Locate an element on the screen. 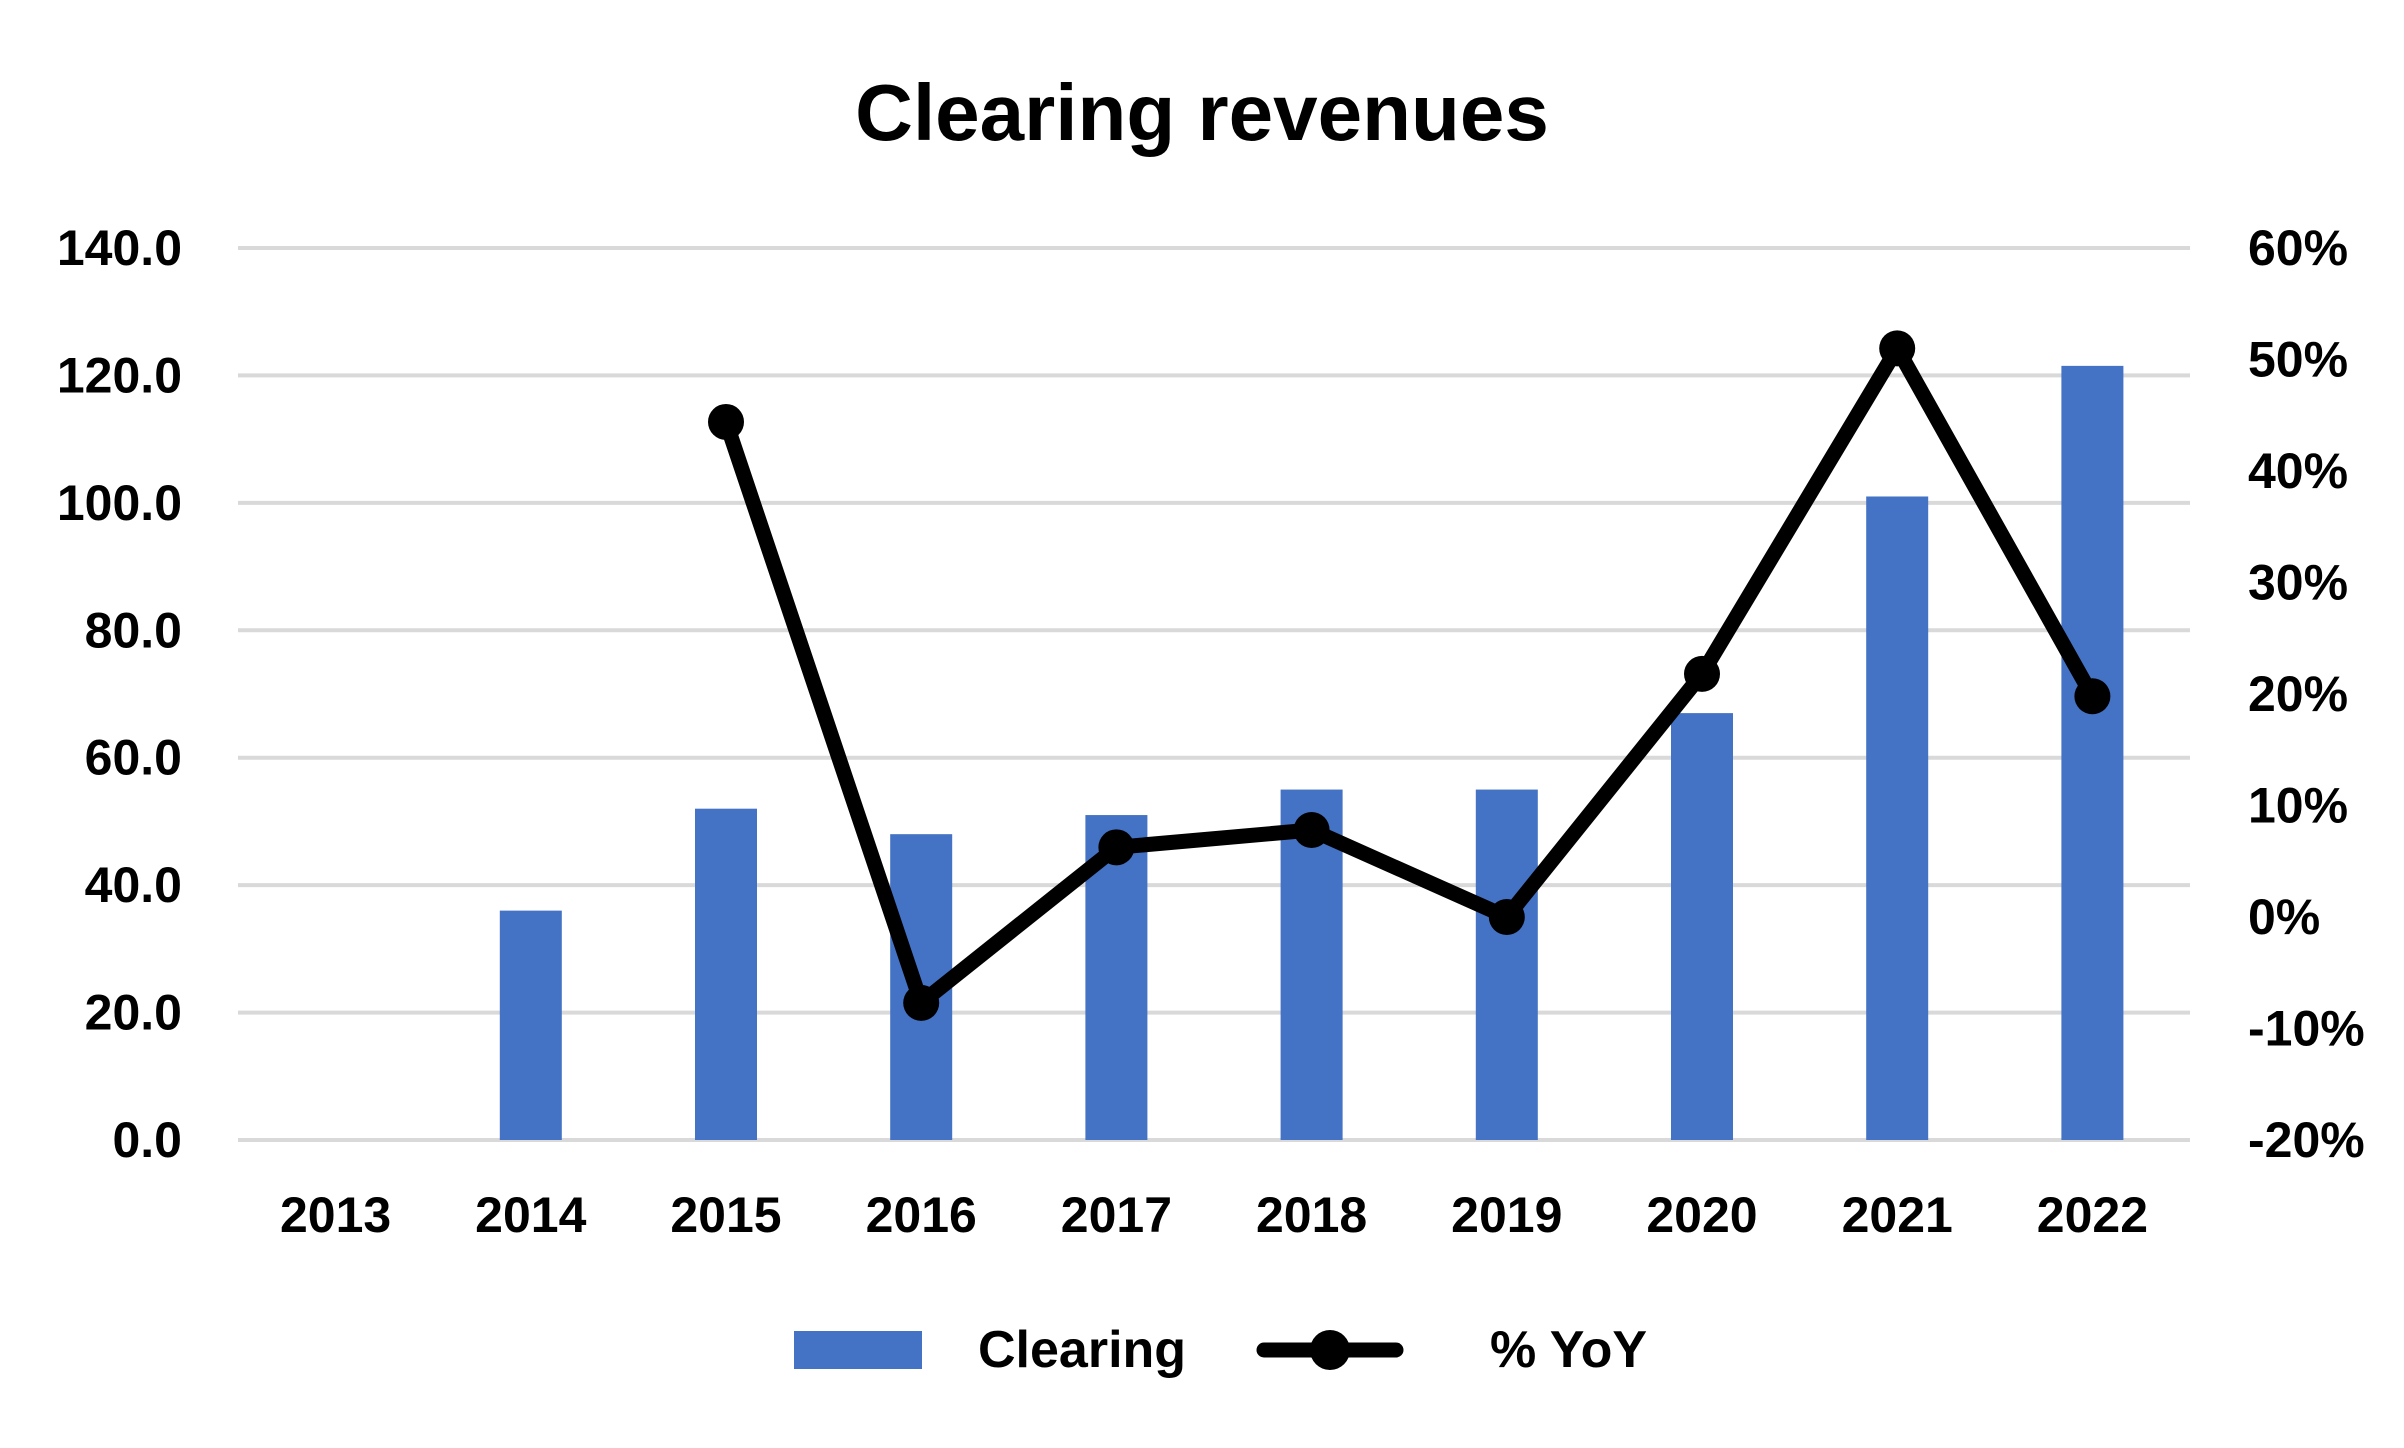  x-axis-tick-label: 2014 is located at coordinates (530, 1215).